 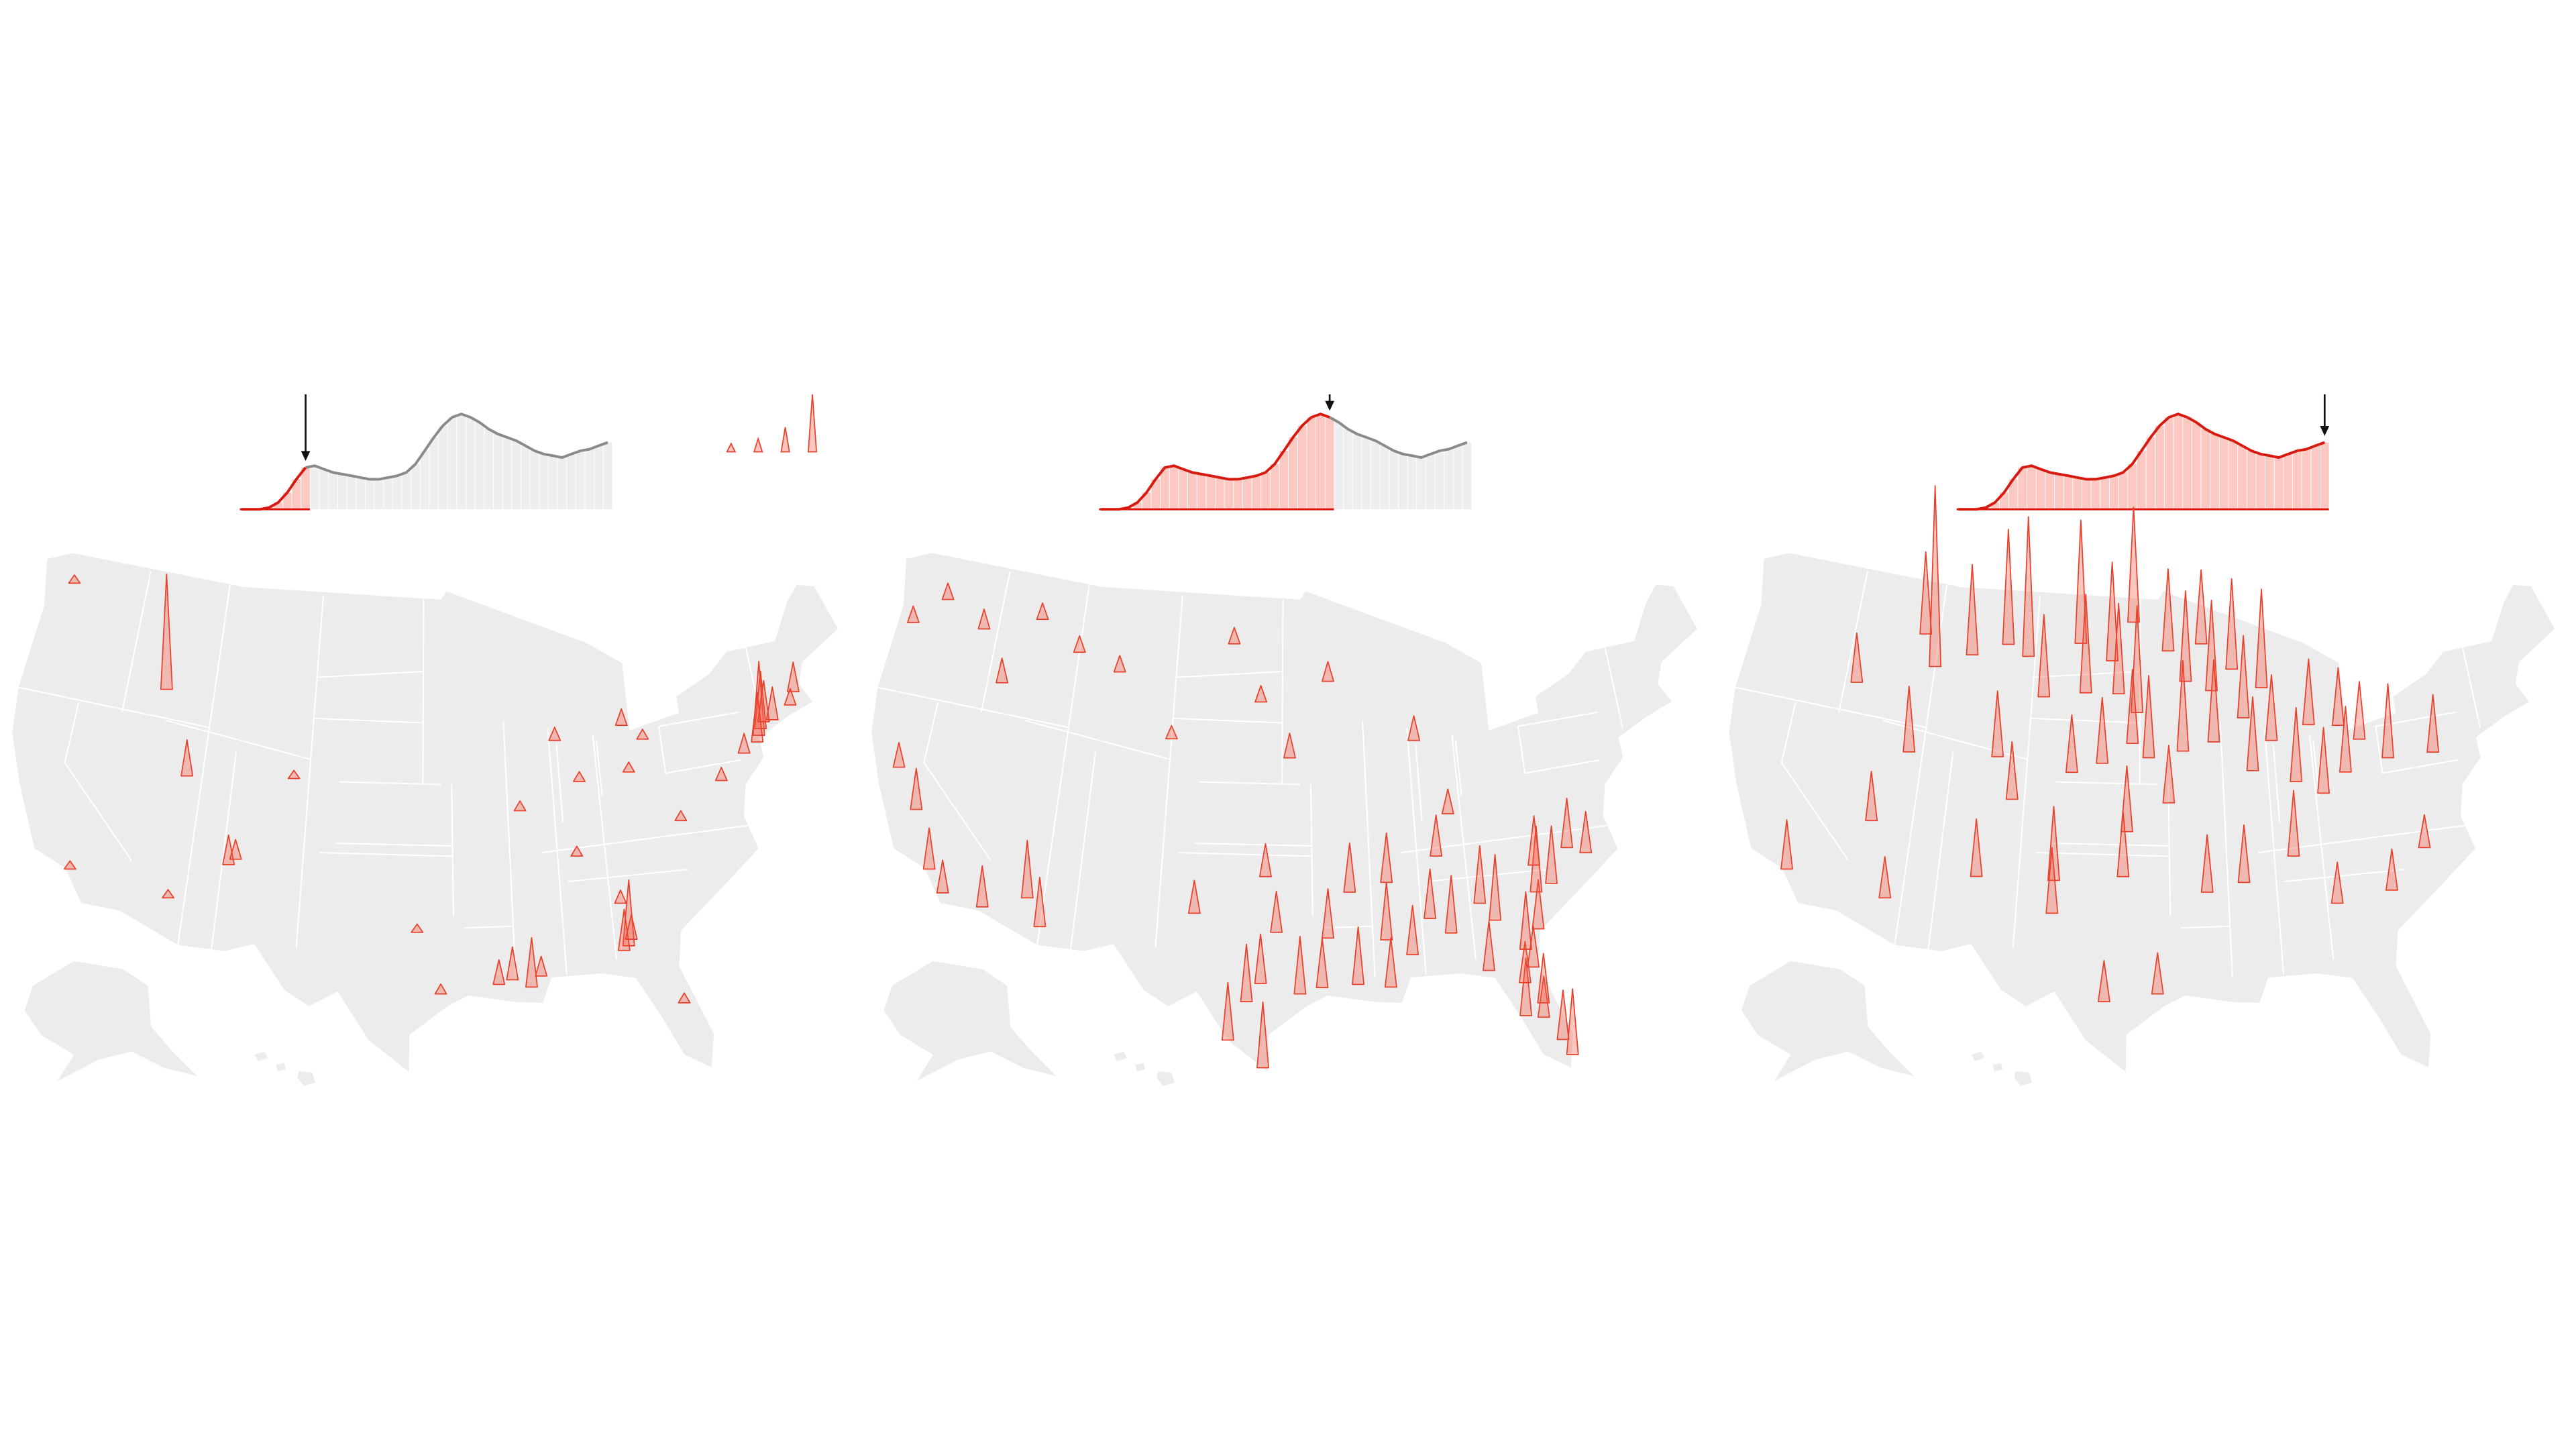 What do you see at coordinates (2002, 1068) in the screenshot?
I see `hawaii` at bounding box center [2002, 1068].